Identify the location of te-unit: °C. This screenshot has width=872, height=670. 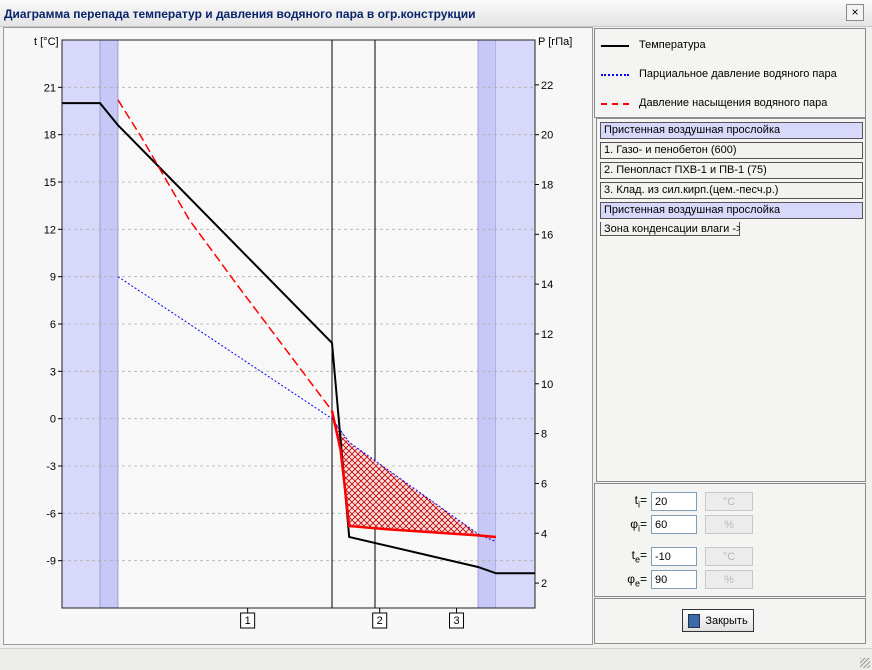
(729, 556).